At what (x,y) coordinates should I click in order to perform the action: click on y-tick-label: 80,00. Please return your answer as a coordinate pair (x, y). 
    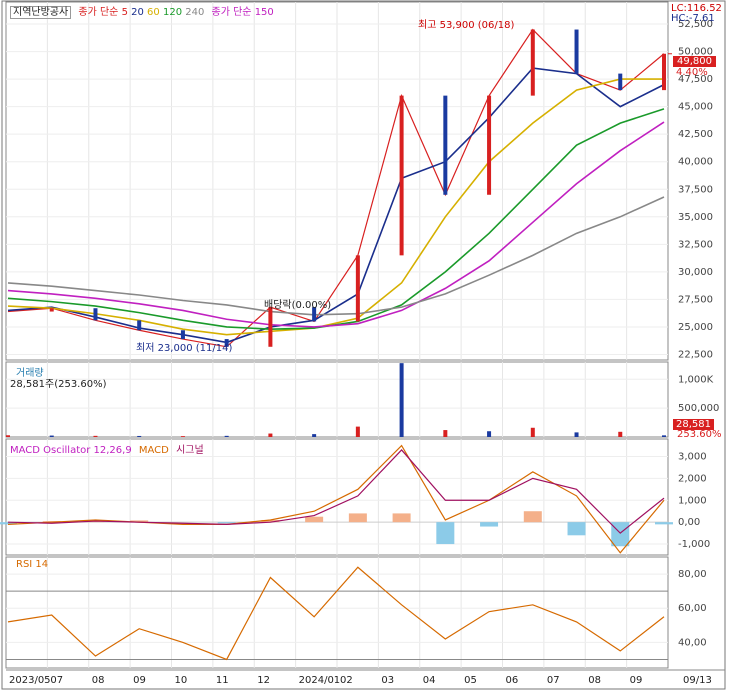
    Looking at the image, I should click on (692, 574).